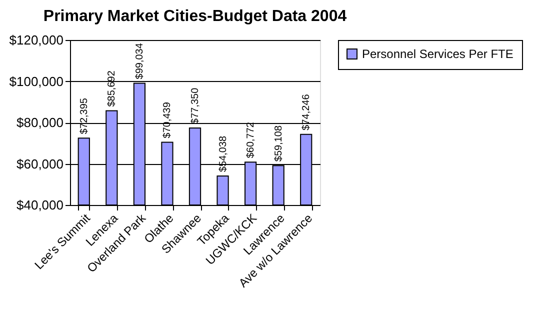 This screenshot has width=534, height=325. I want to click on y-tick-label: $120,000, so click(36, 40).